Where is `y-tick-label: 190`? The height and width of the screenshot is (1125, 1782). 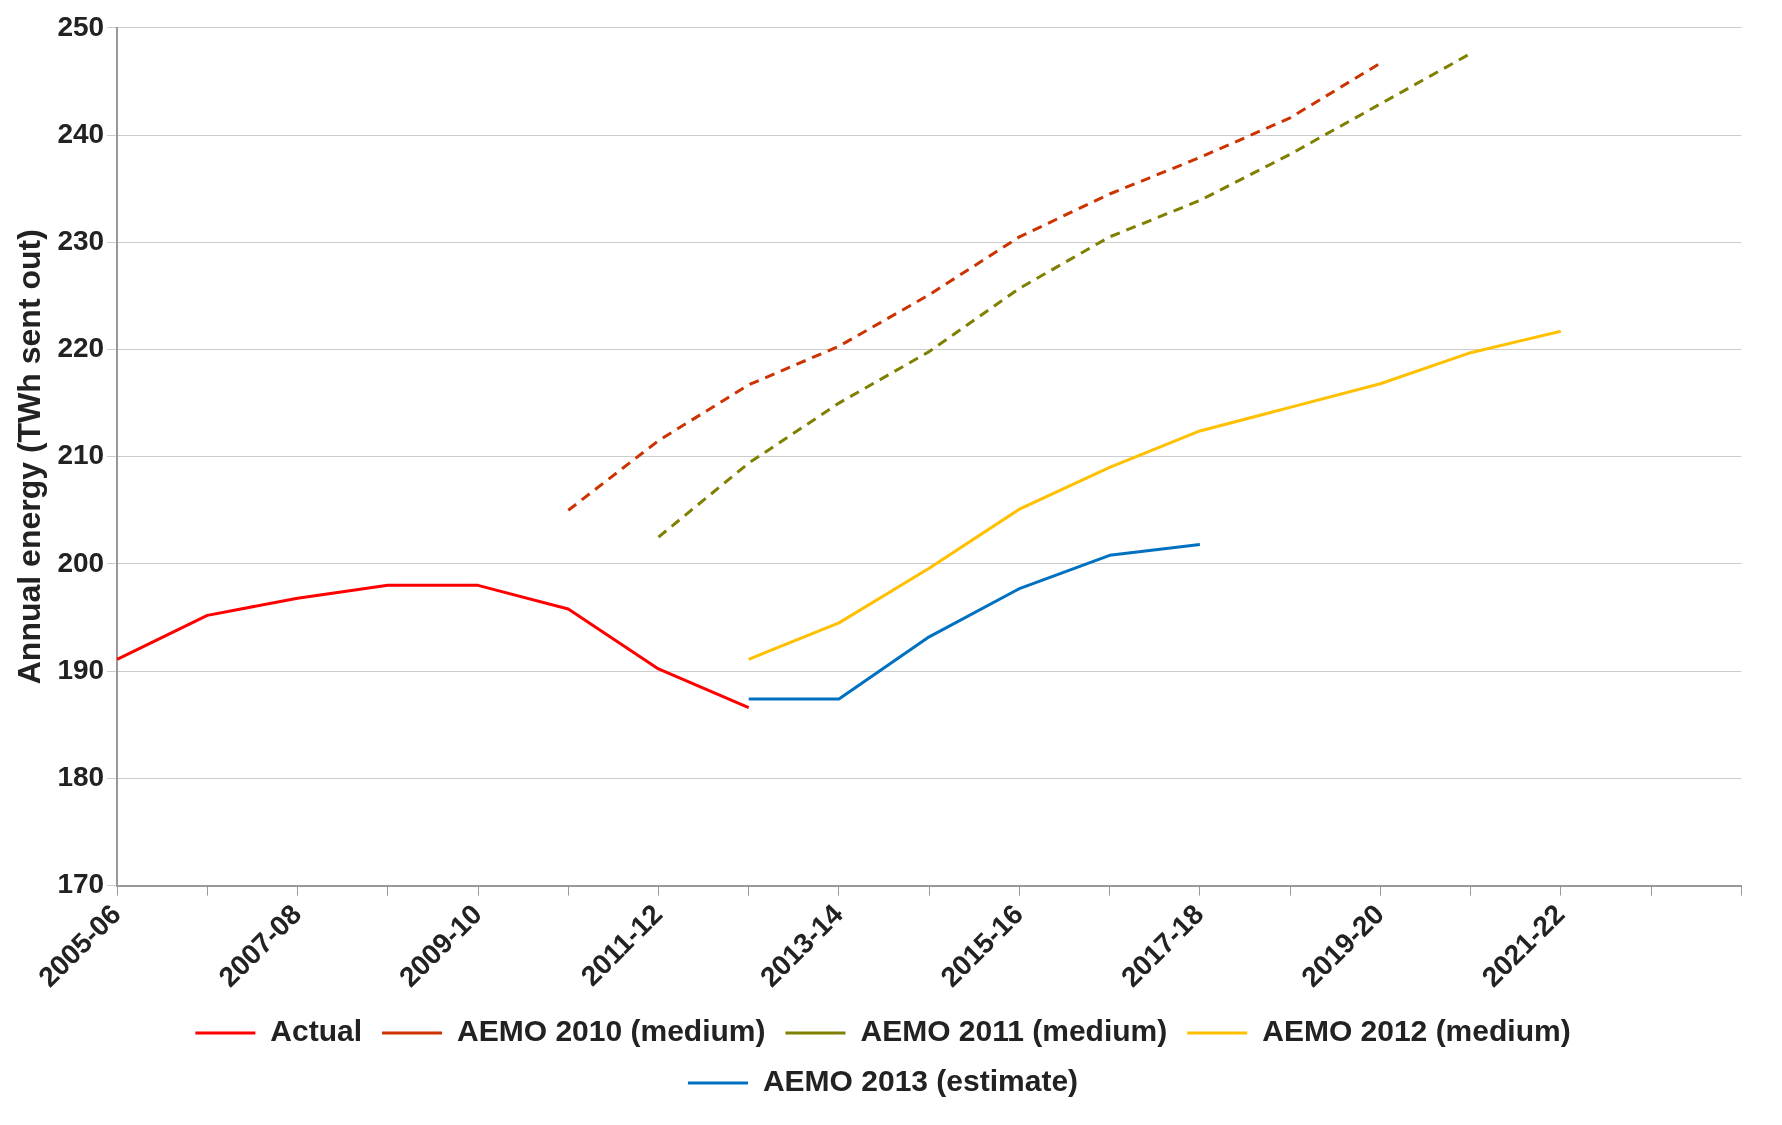 y-tick-label: 190 is located at coordinates (81, 669).